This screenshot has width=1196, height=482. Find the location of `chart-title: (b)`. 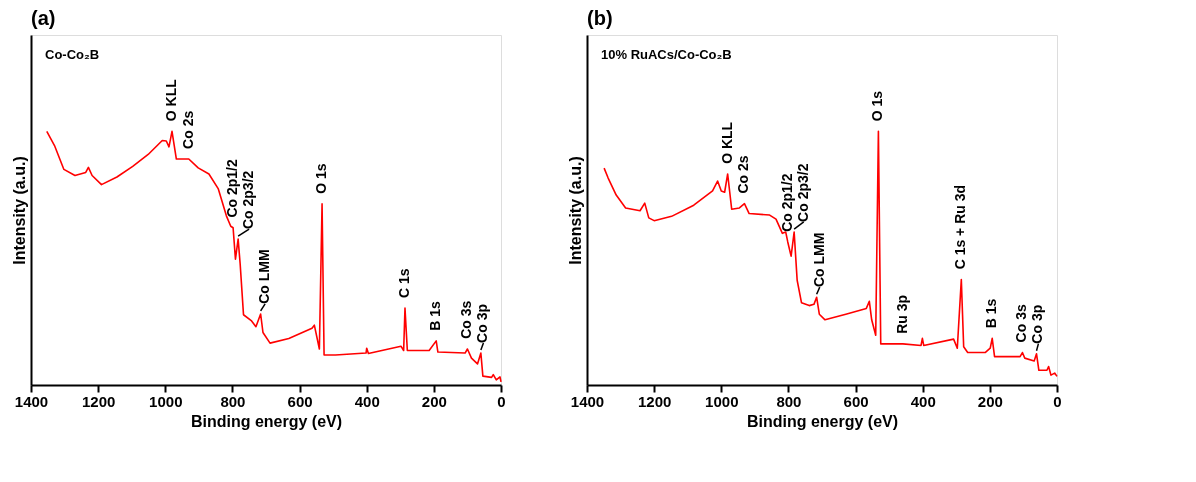

chart-title: (b) is located at coordinates (600, 18).